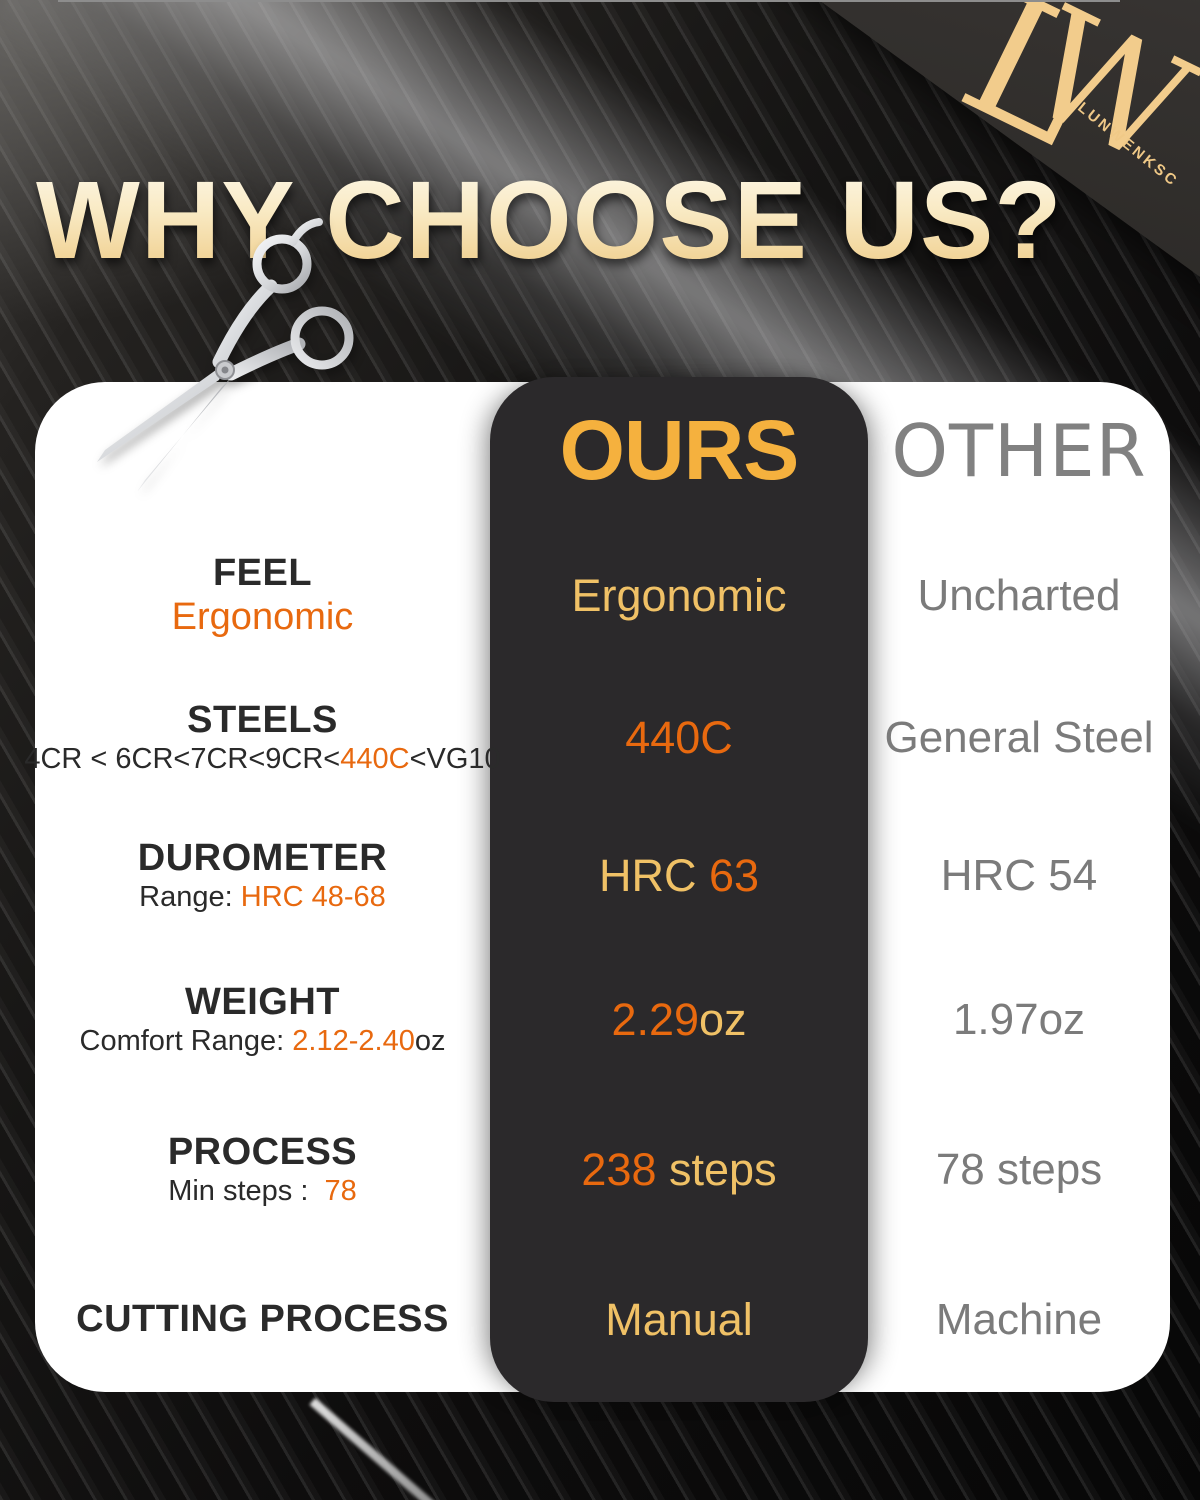 The height and width of the screenshot is (1500, 1200). What do you see at coordinates (653, 875) in the screenshot?
I see `ours-value: HRC` at bounding box center [653, 875].